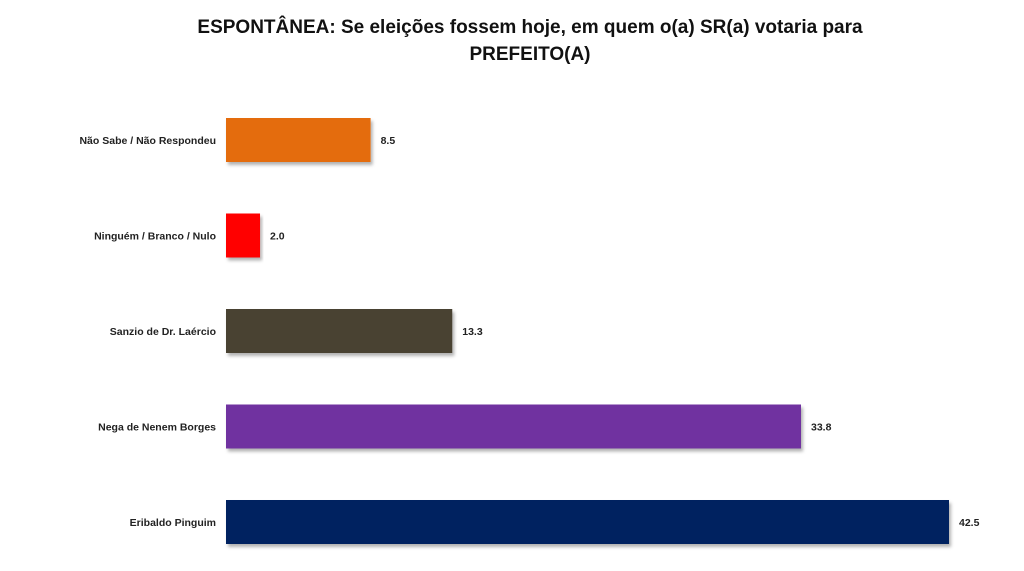 The width and height of the screenshot is (1024, 571). What do you see at coordinates (472, 332) in the screenshot?
I see `value-label: 13.3` at bounding box center [472, 332].